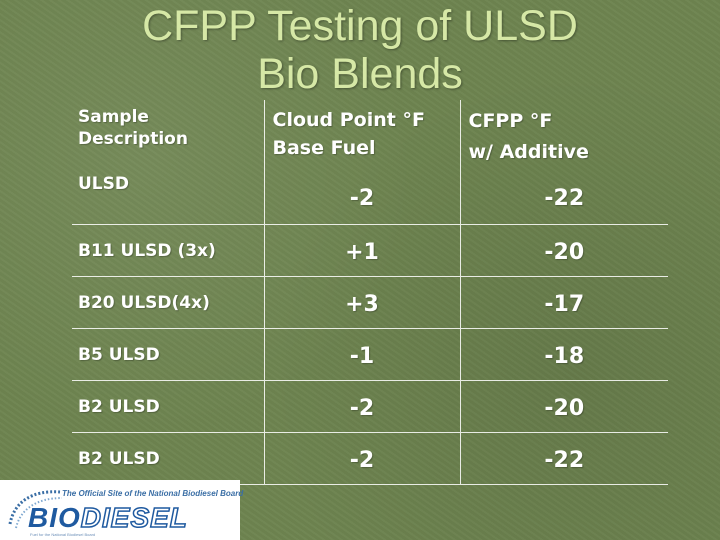 The height and width of the screenshot is (540, 720). I want to click on table-row: B20 ULSD(4x) +3 -17, so click(370, 302).